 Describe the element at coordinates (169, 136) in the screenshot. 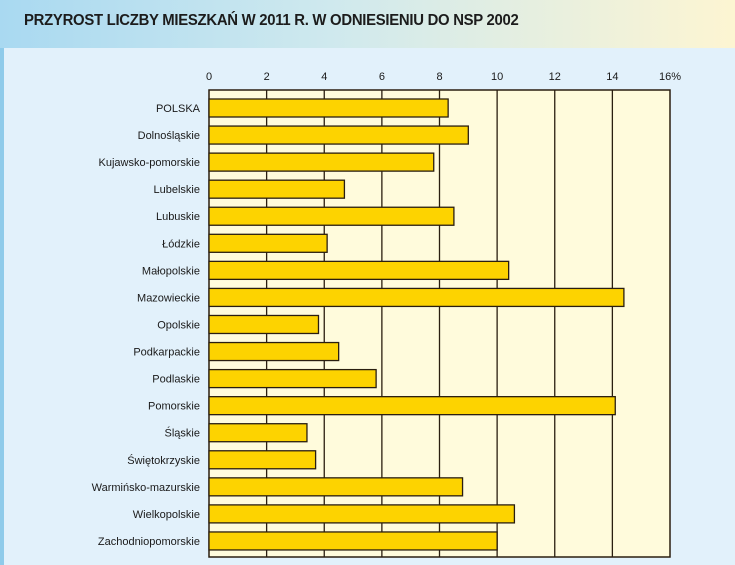

I see `category-label: Dolnośląskie` at that location.